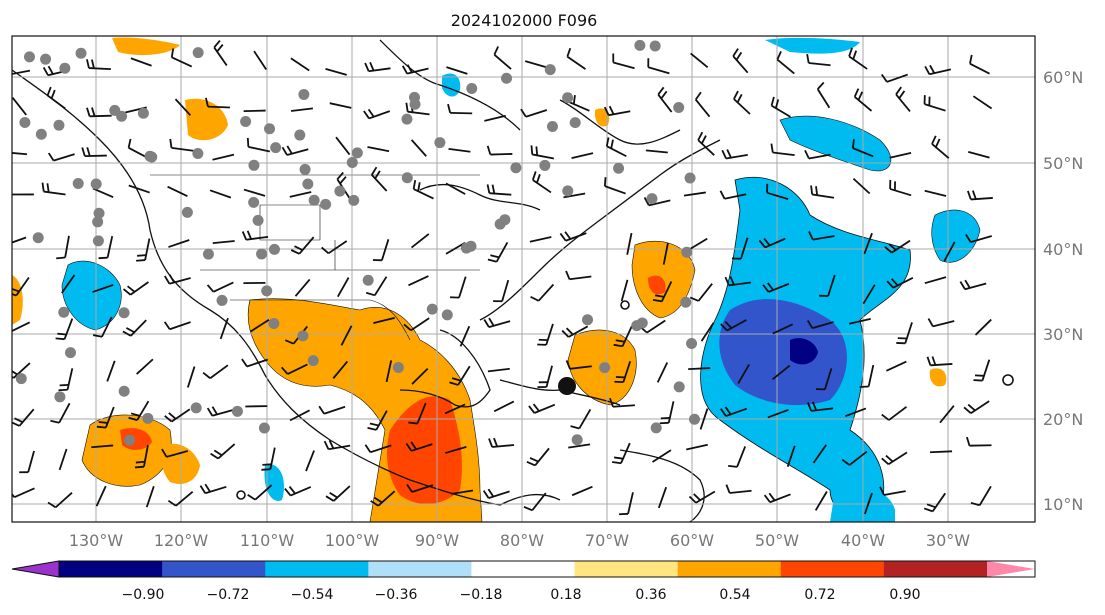 This screenshot has height=615, width=1105. Describe the element at coordinates (146, 46) in the screenshot. I see `positive-anomaly-alaska` at that location.